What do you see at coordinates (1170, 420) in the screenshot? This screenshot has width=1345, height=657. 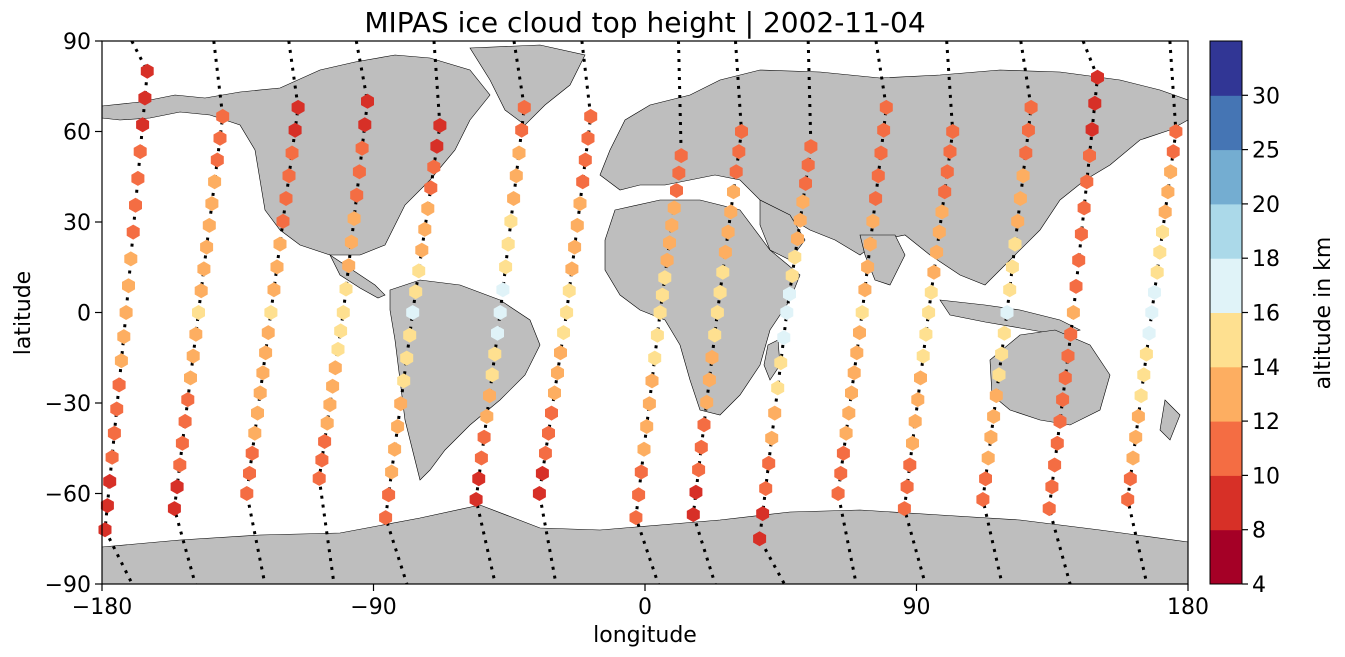 I see `new-zealand` at bounding box center [1170, 420].